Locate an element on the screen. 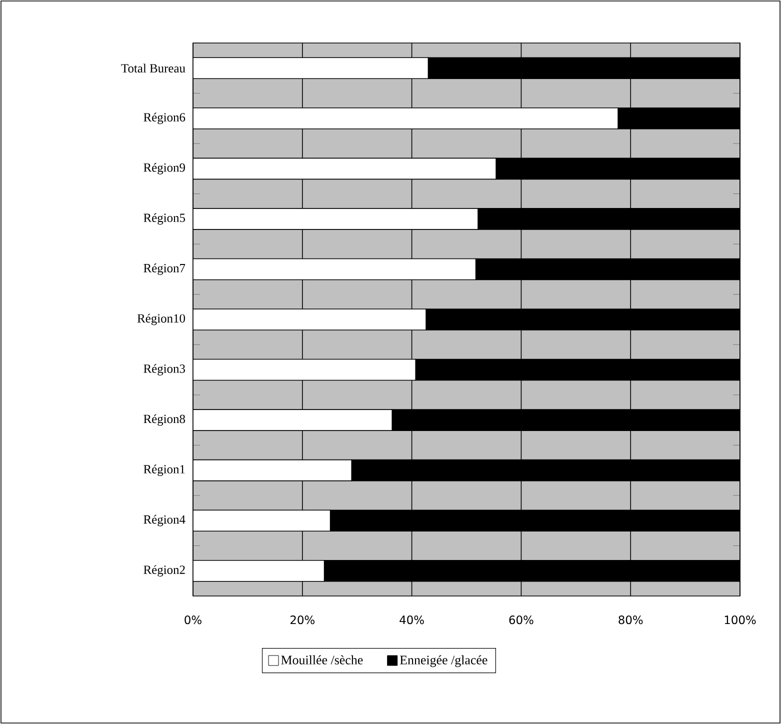  y-tick-label: Région3 is located at coordinates (164, 370).